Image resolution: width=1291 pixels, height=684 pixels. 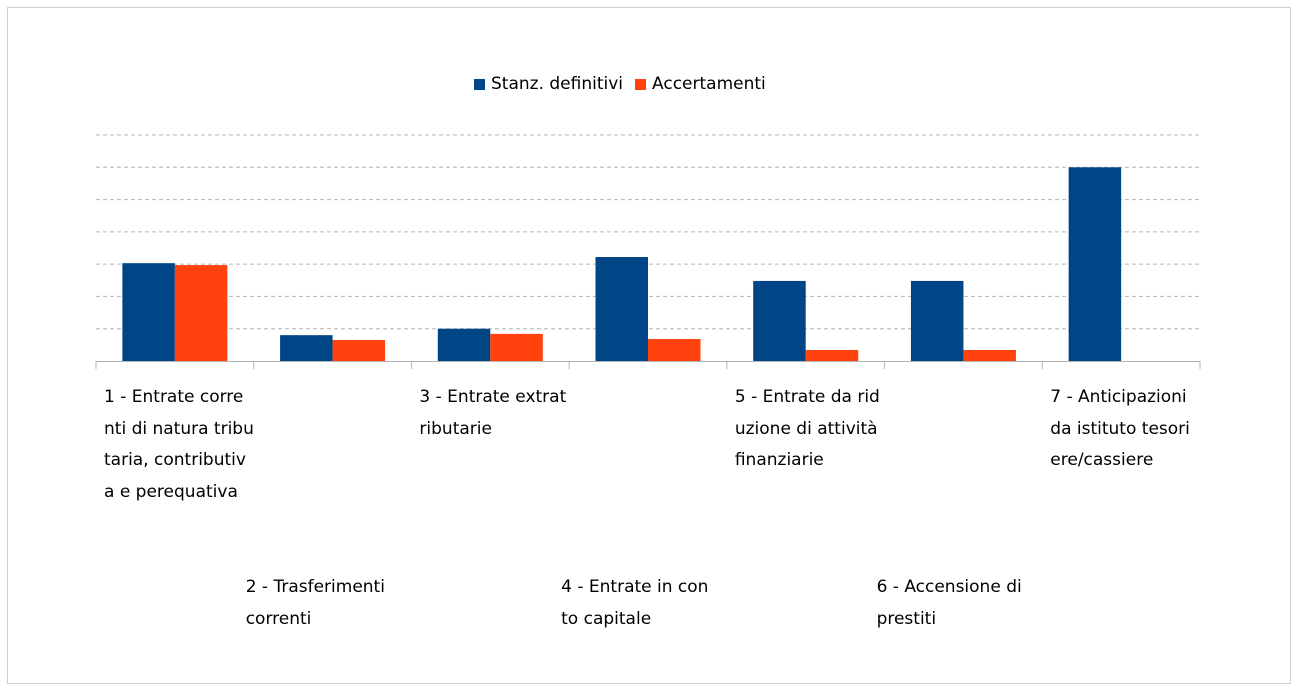 What do you see at coordinates (315, 603) in the screenshot?
I see `x-tick-label: 2 - Trasferimenti correnti` at bounding box center [315, 603].